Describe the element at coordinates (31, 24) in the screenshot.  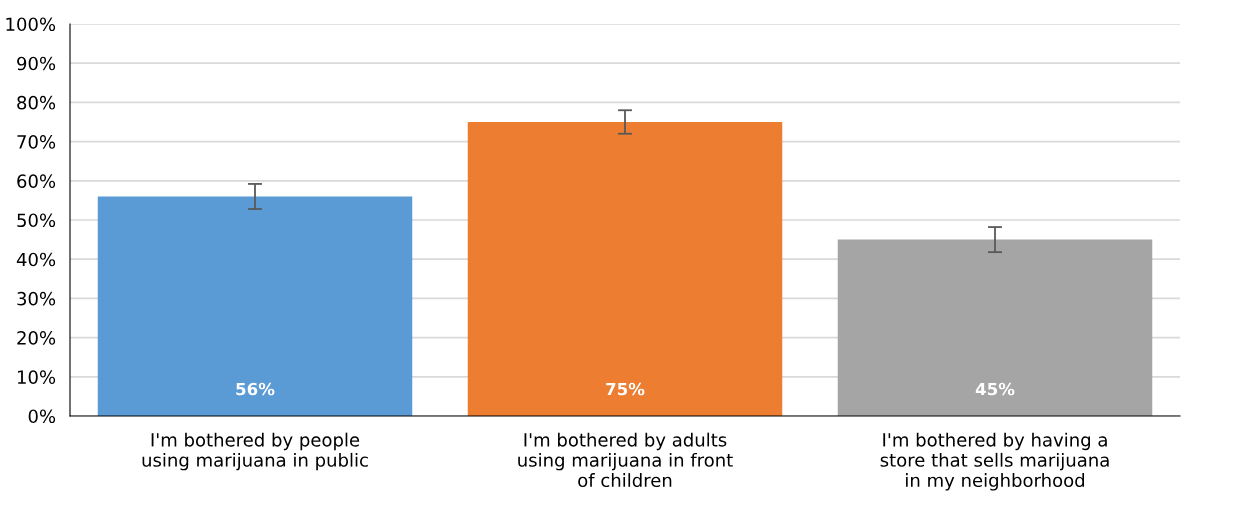
I see `y-tick-label: 100%` at that location.